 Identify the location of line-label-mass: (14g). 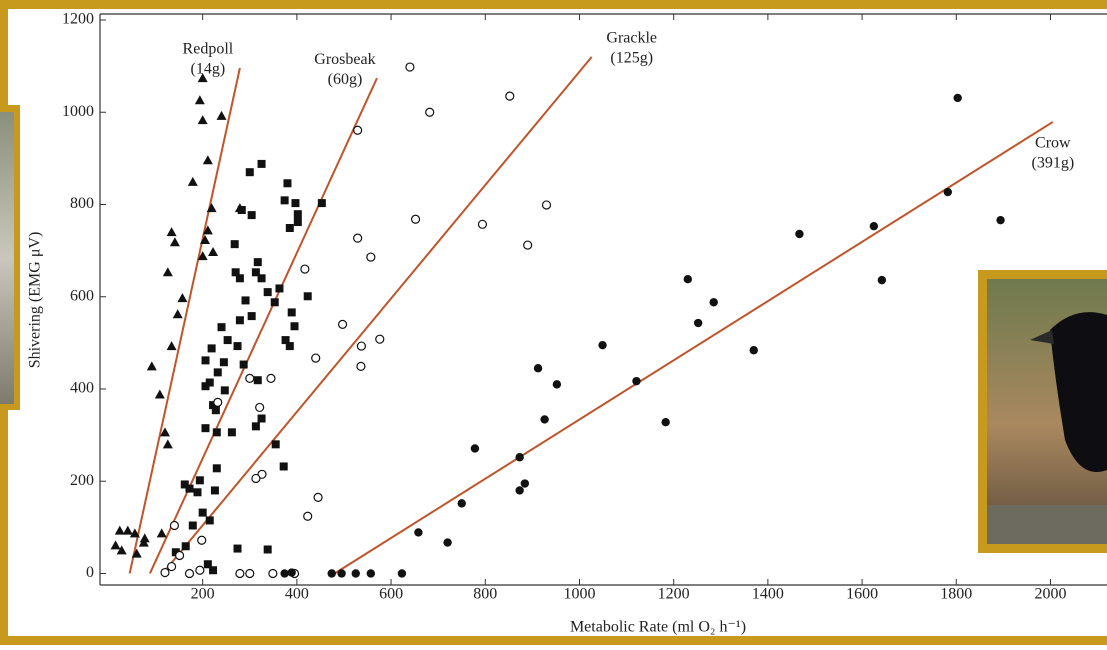
(208, 69).